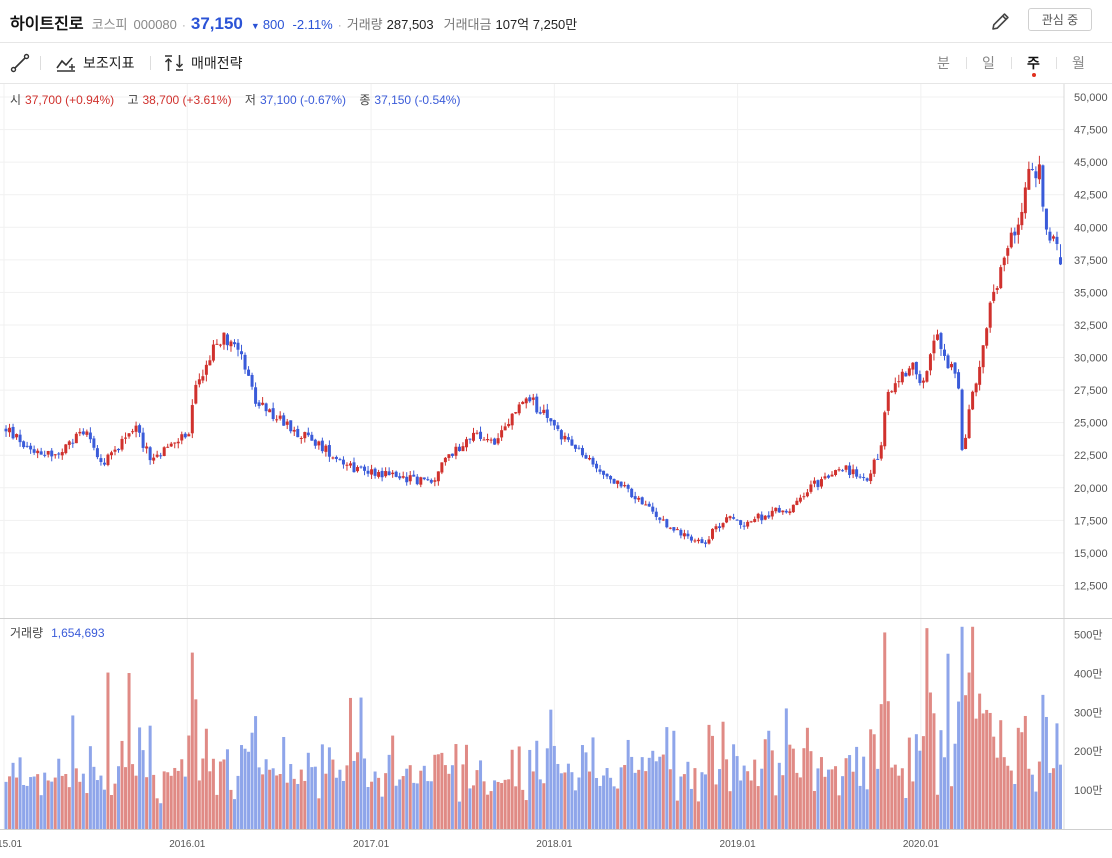 The width and height of the screenshot is (1112, 858). I want to click on draw-line-tool, so click(23, 63).